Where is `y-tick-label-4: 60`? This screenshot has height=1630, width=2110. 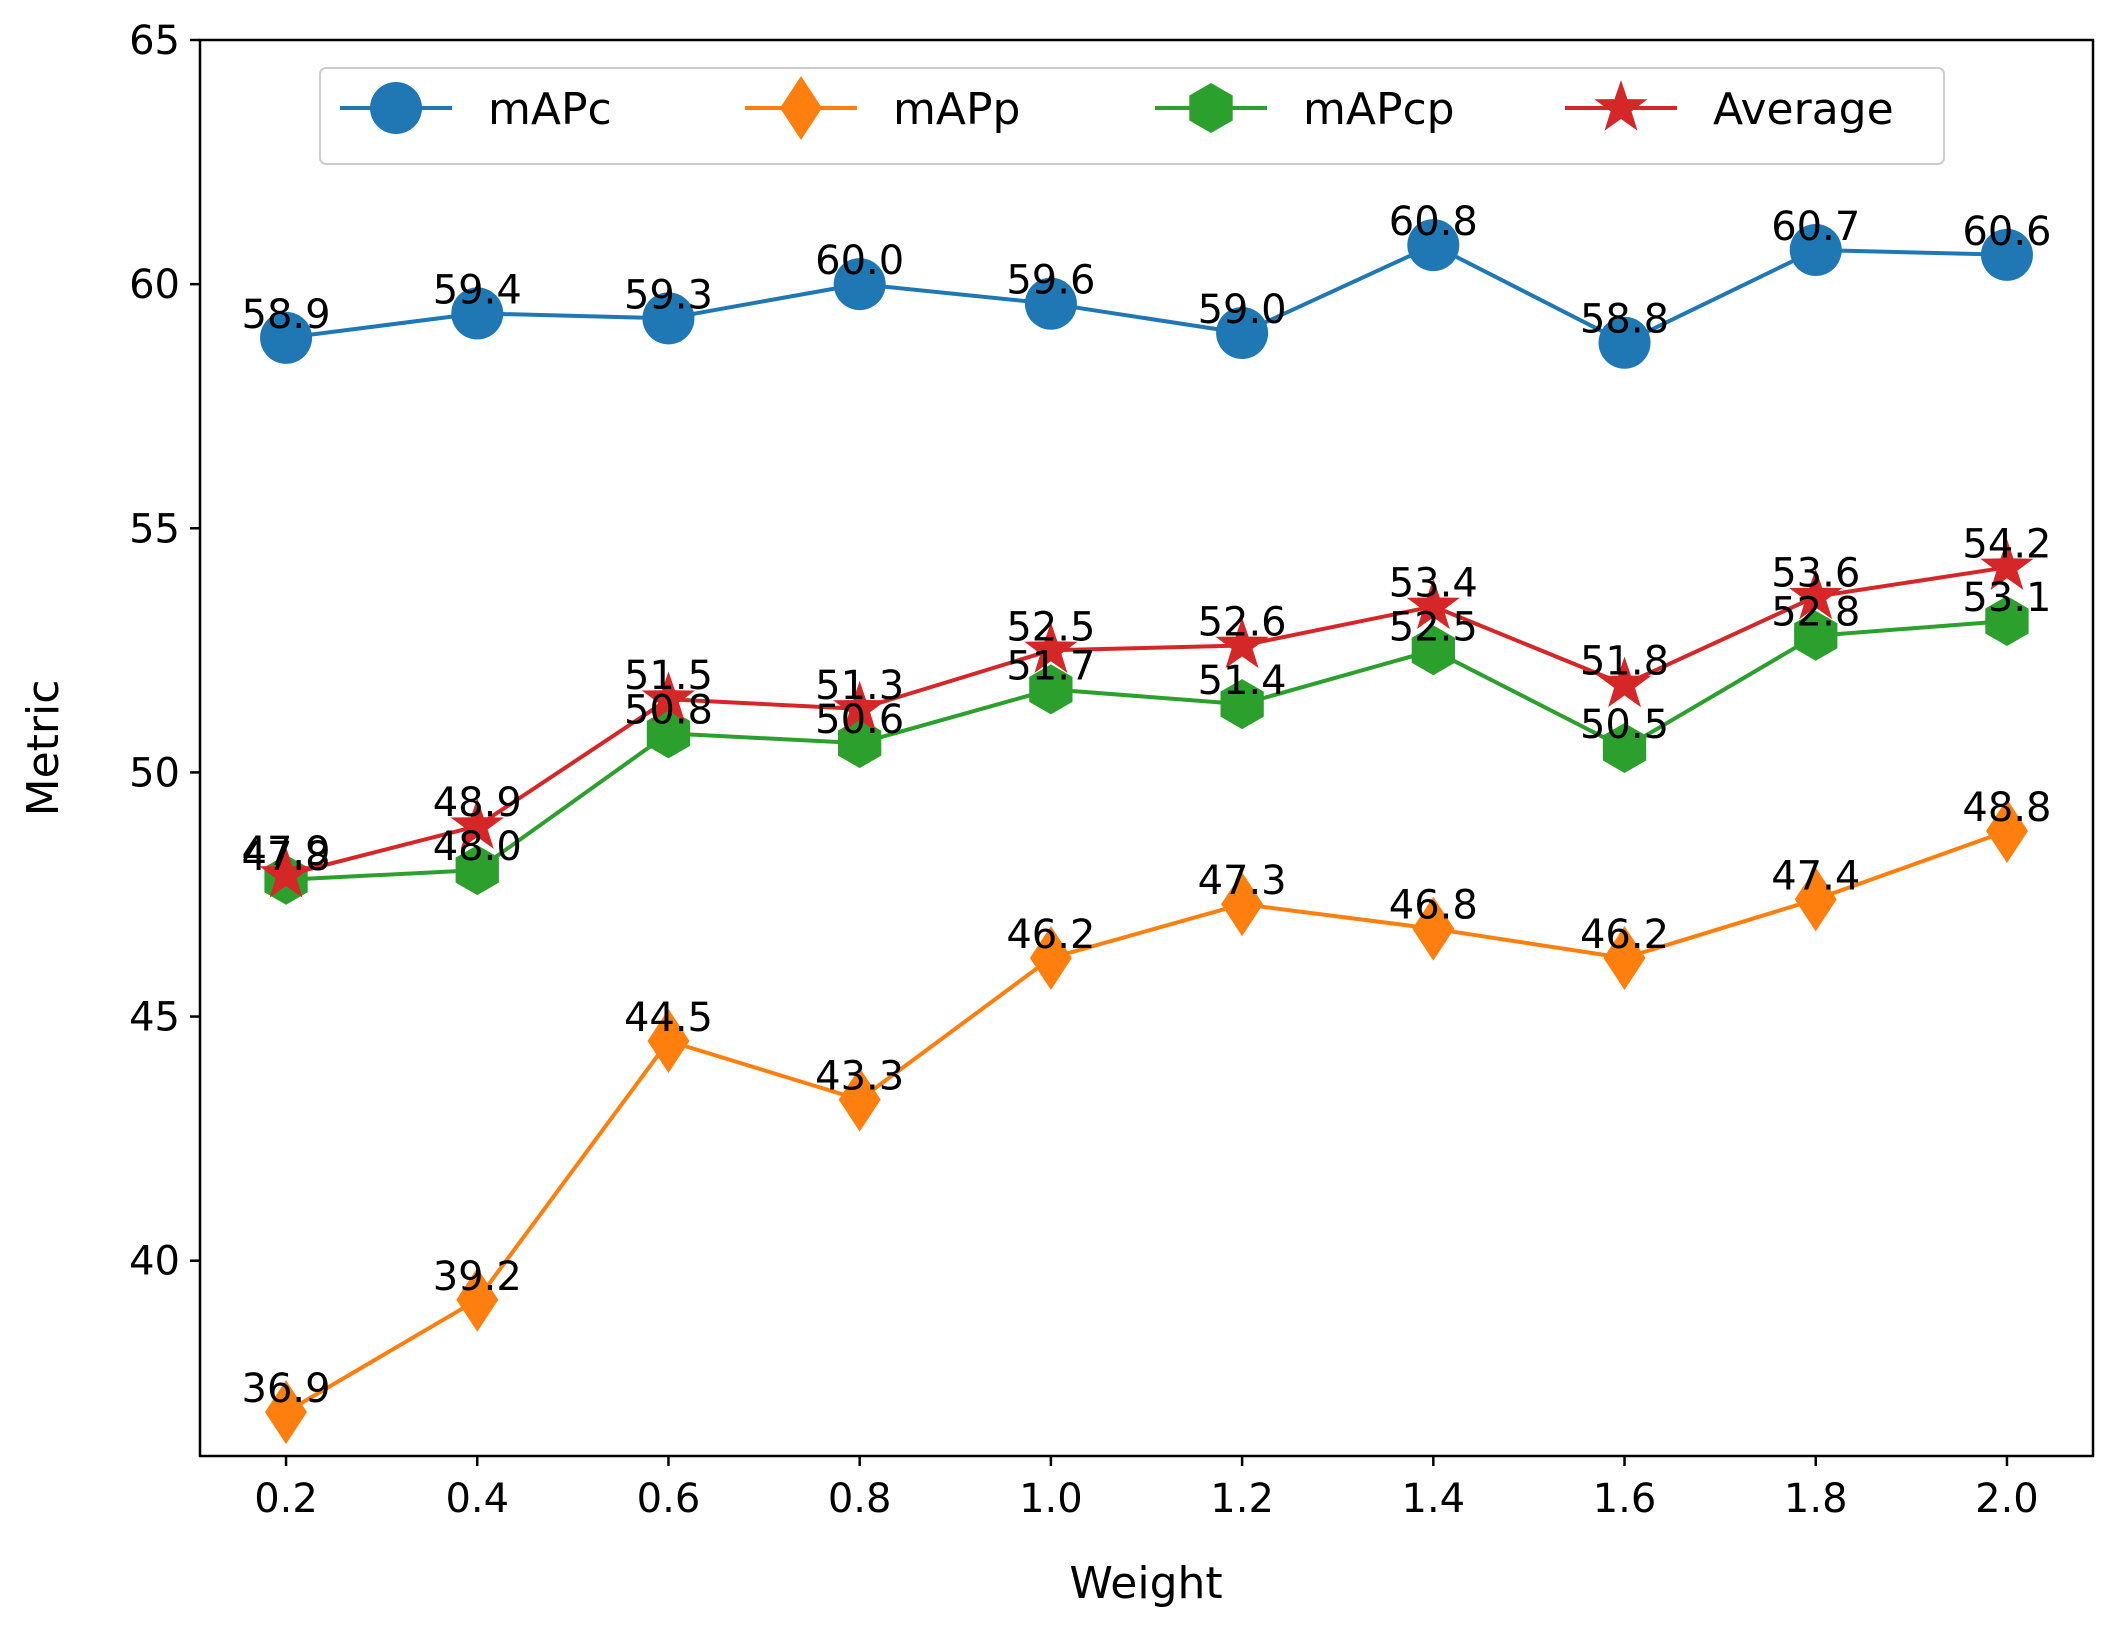
y-tick-label-4: 60 is located at coordinates (154, 285).